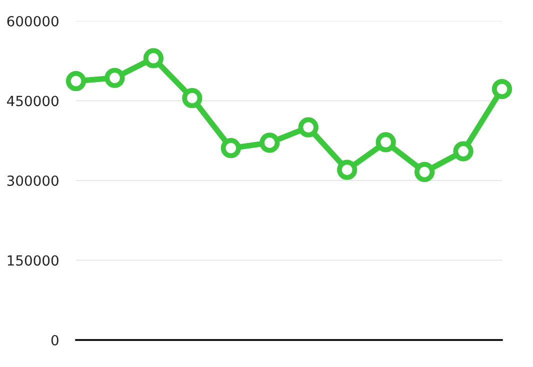 The height and width of the screenshot is (367, 533). I want to click on y-tick-label: 600000, so click(32, 21).